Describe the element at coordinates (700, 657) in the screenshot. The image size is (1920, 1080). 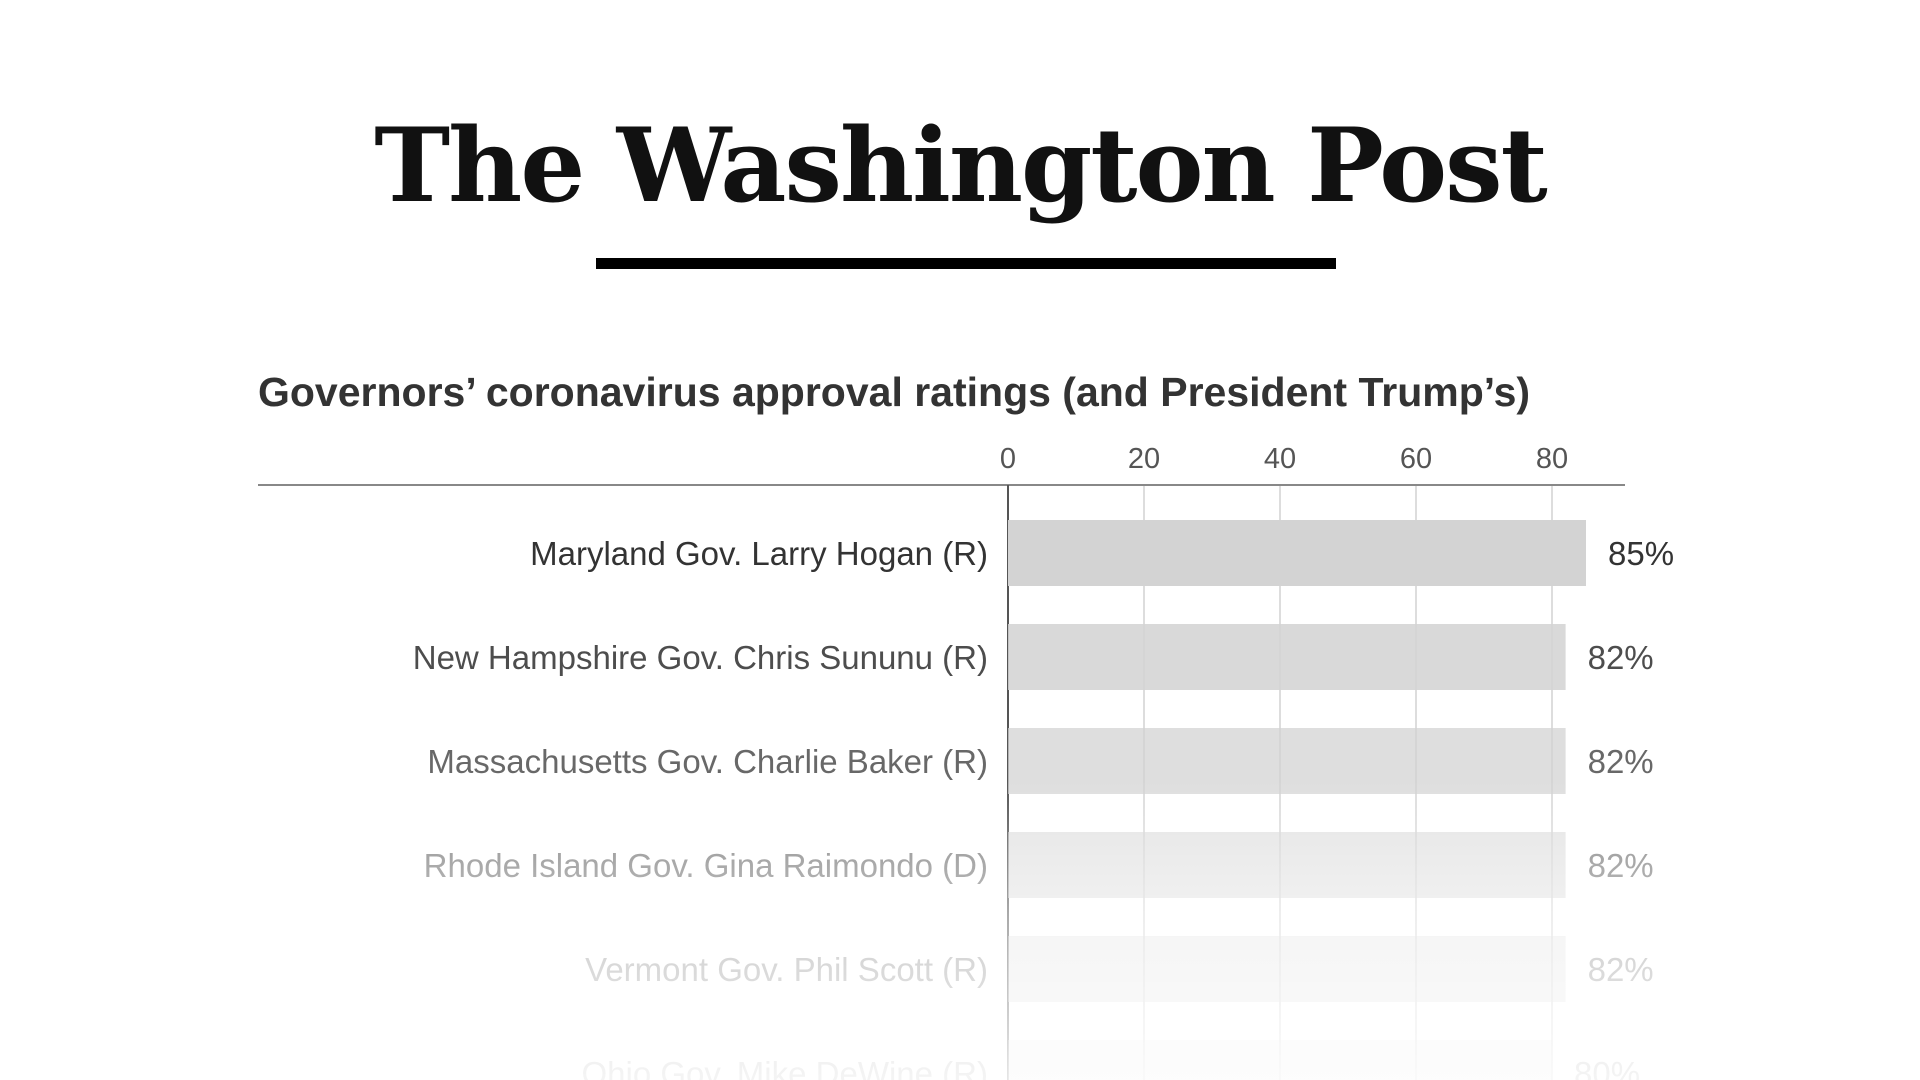
I see `category-label-1: New Hampshire Gov. Chris Sununu (R)` at that location.